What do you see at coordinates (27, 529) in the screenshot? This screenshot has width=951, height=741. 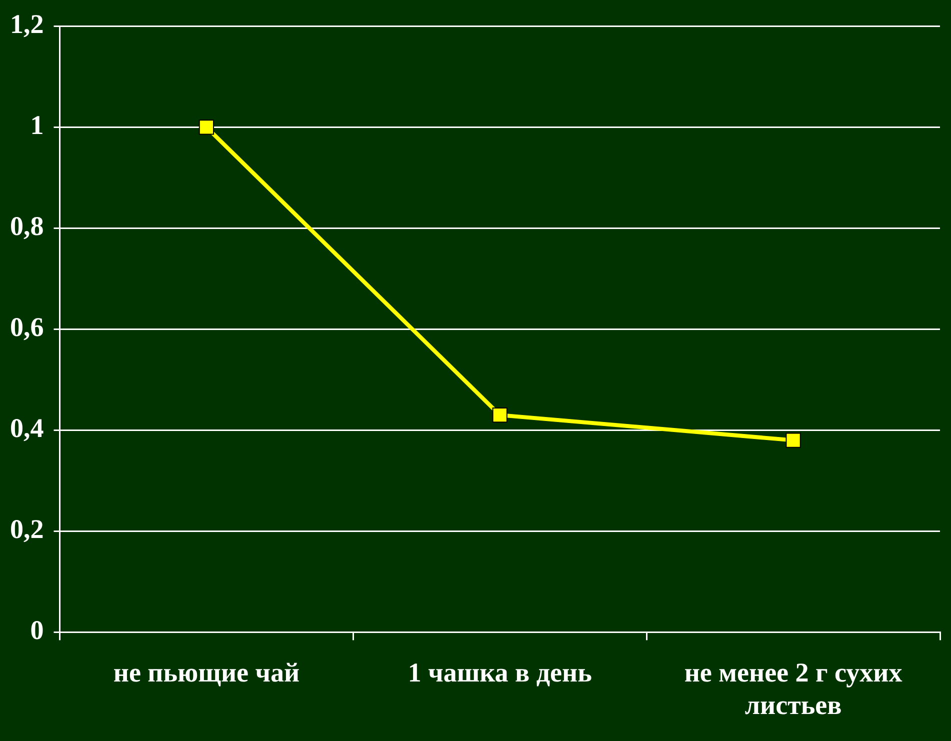 I see `y-tick-label: 0,2` at bounding box center [27, 529].